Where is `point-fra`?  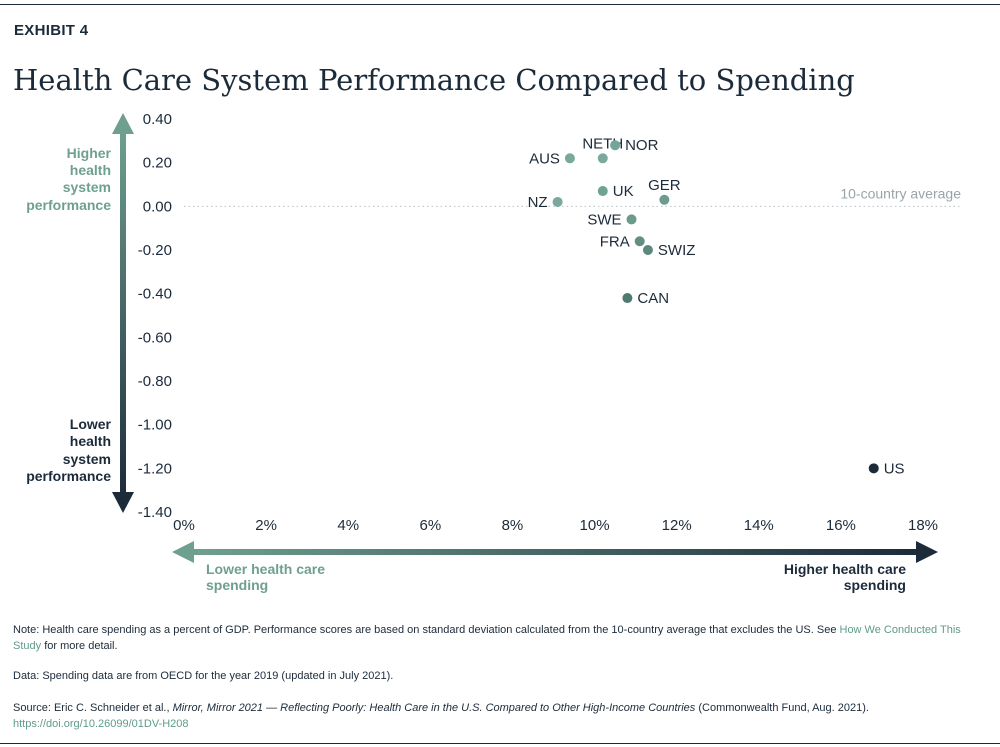 point-fra is located at coordinates (639, 241).